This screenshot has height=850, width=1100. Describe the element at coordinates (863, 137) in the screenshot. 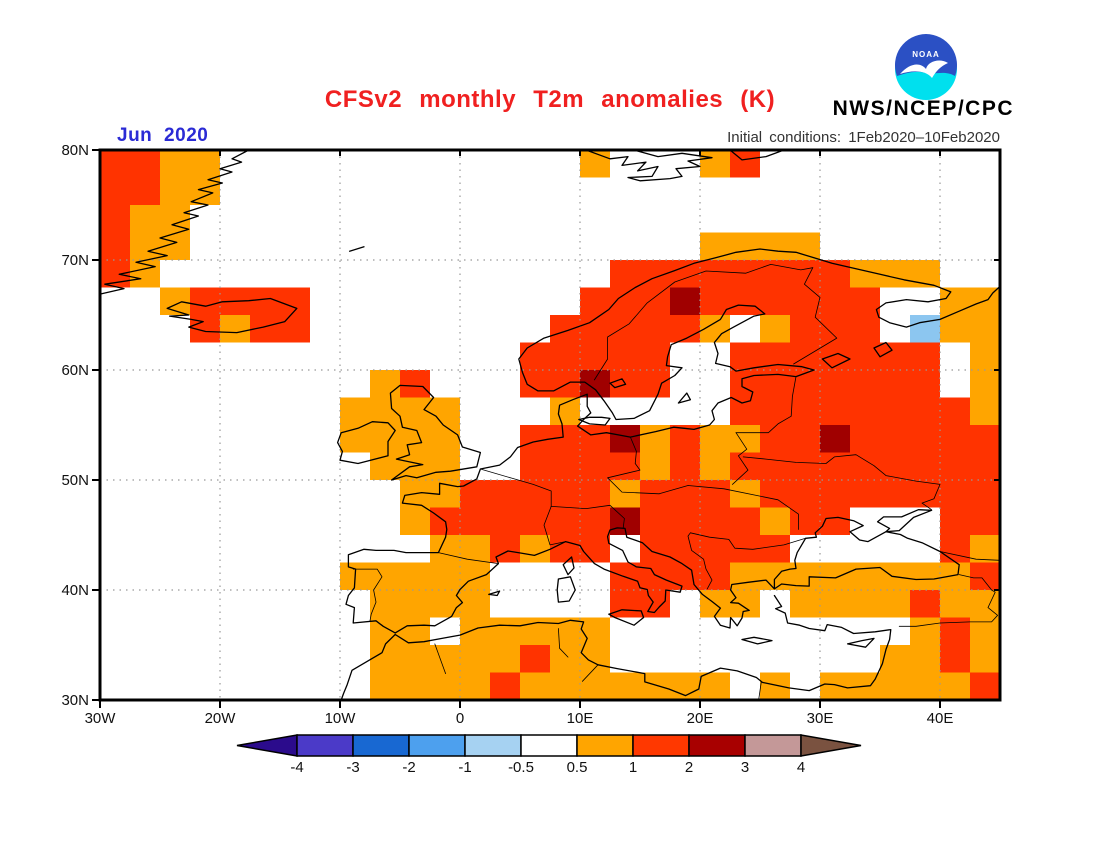

I see `initial-conditions-label: Initial conditions: 1Feb2020–10Feb2020` at that location.